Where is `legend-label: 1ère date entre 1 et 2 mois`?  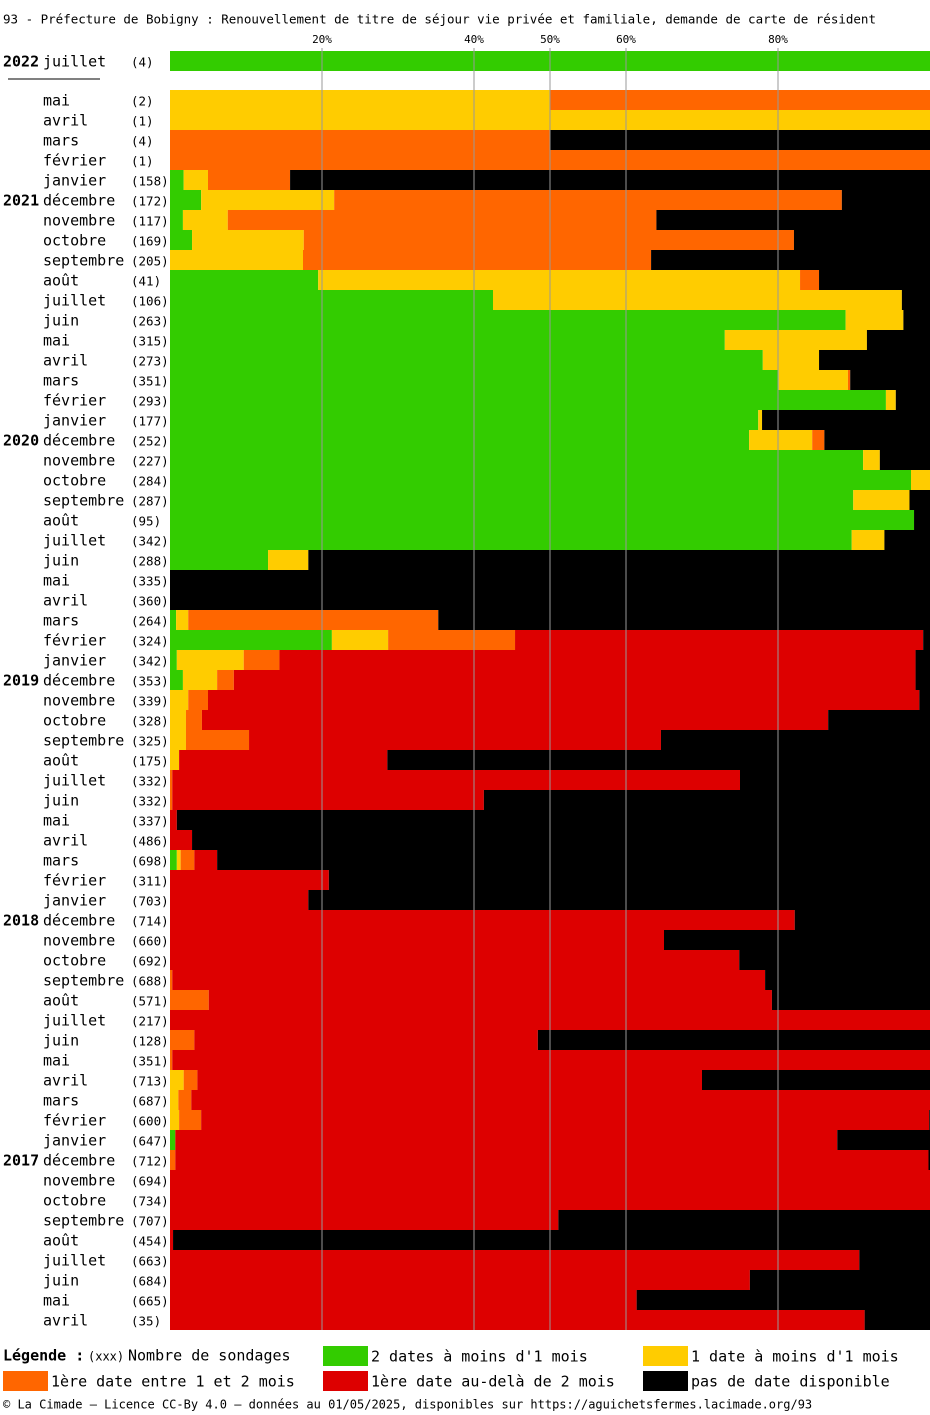 legend-label: 1ère date entre 1 et 2 mois is located at coordinates (173, 1382).